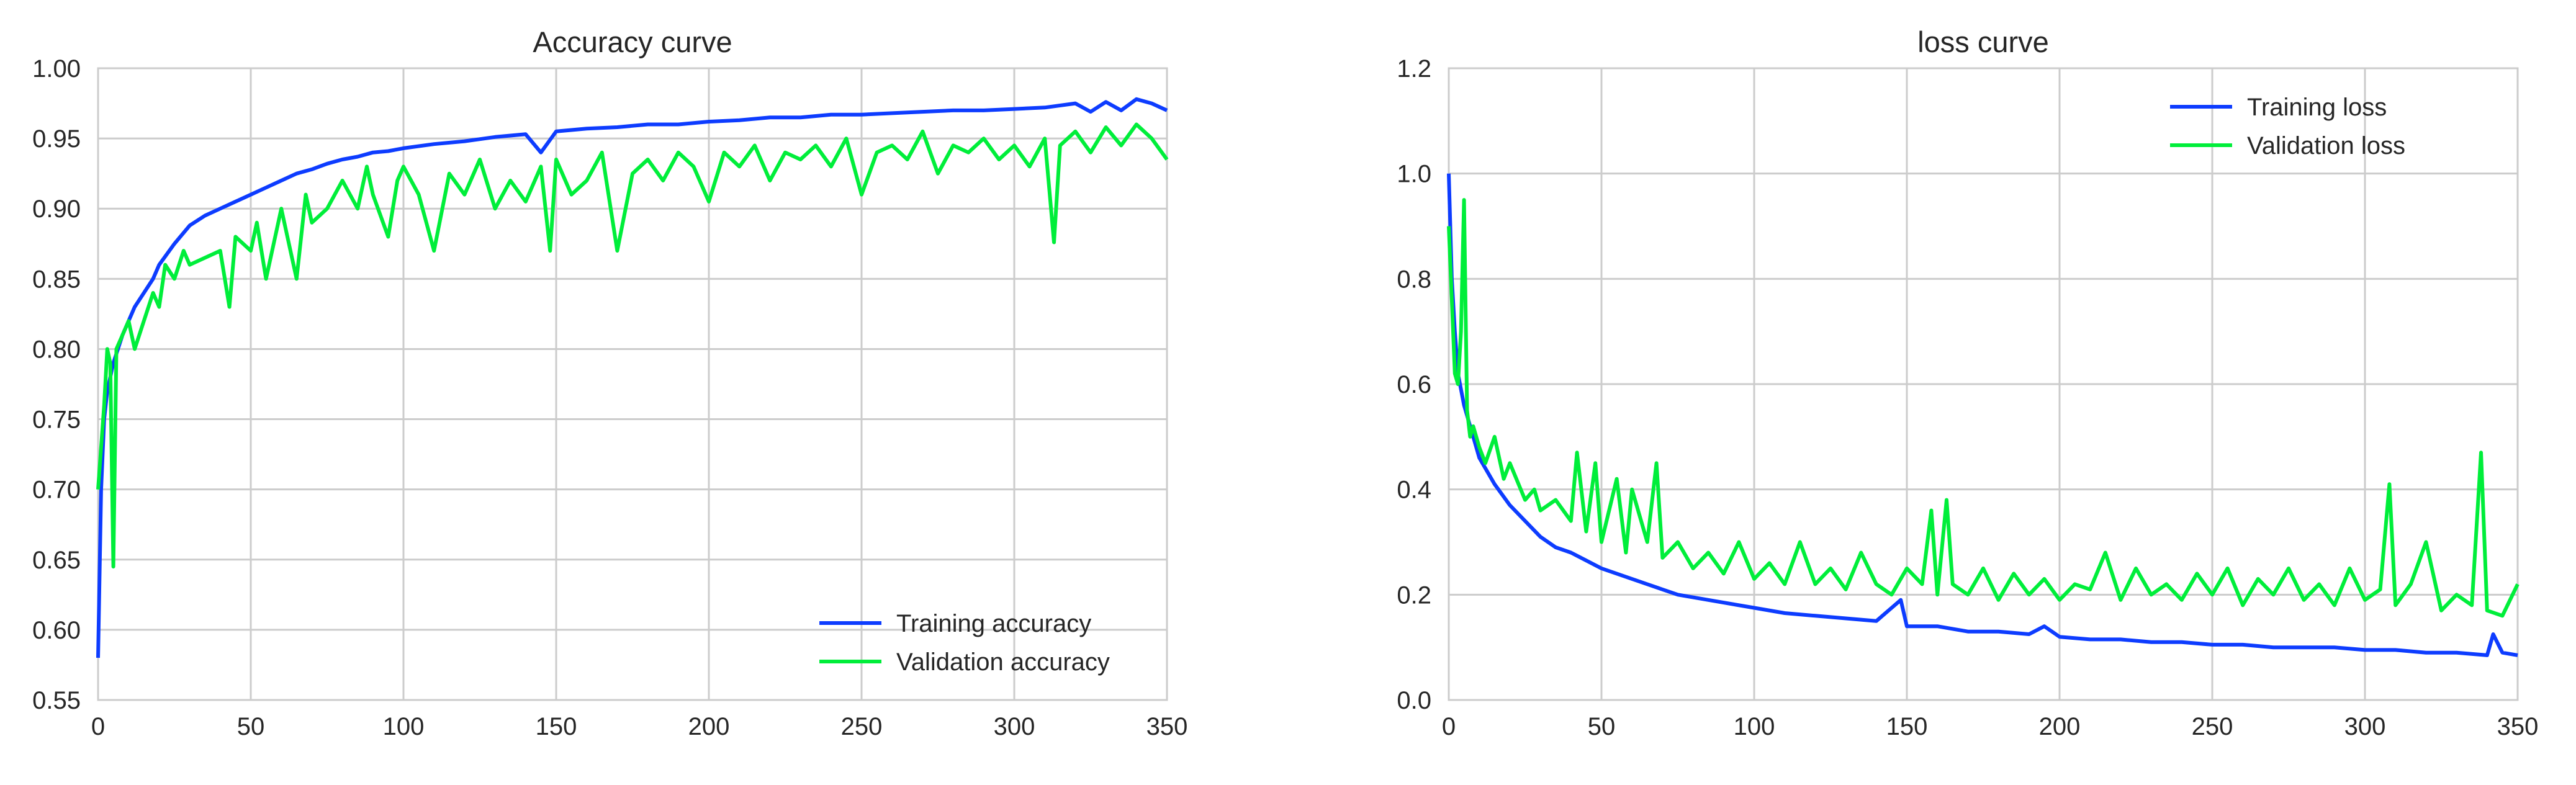  Describe the element at coordinates (1003, 662) in the screenshot. I see `legend-label: Validation accuracy` at that location.